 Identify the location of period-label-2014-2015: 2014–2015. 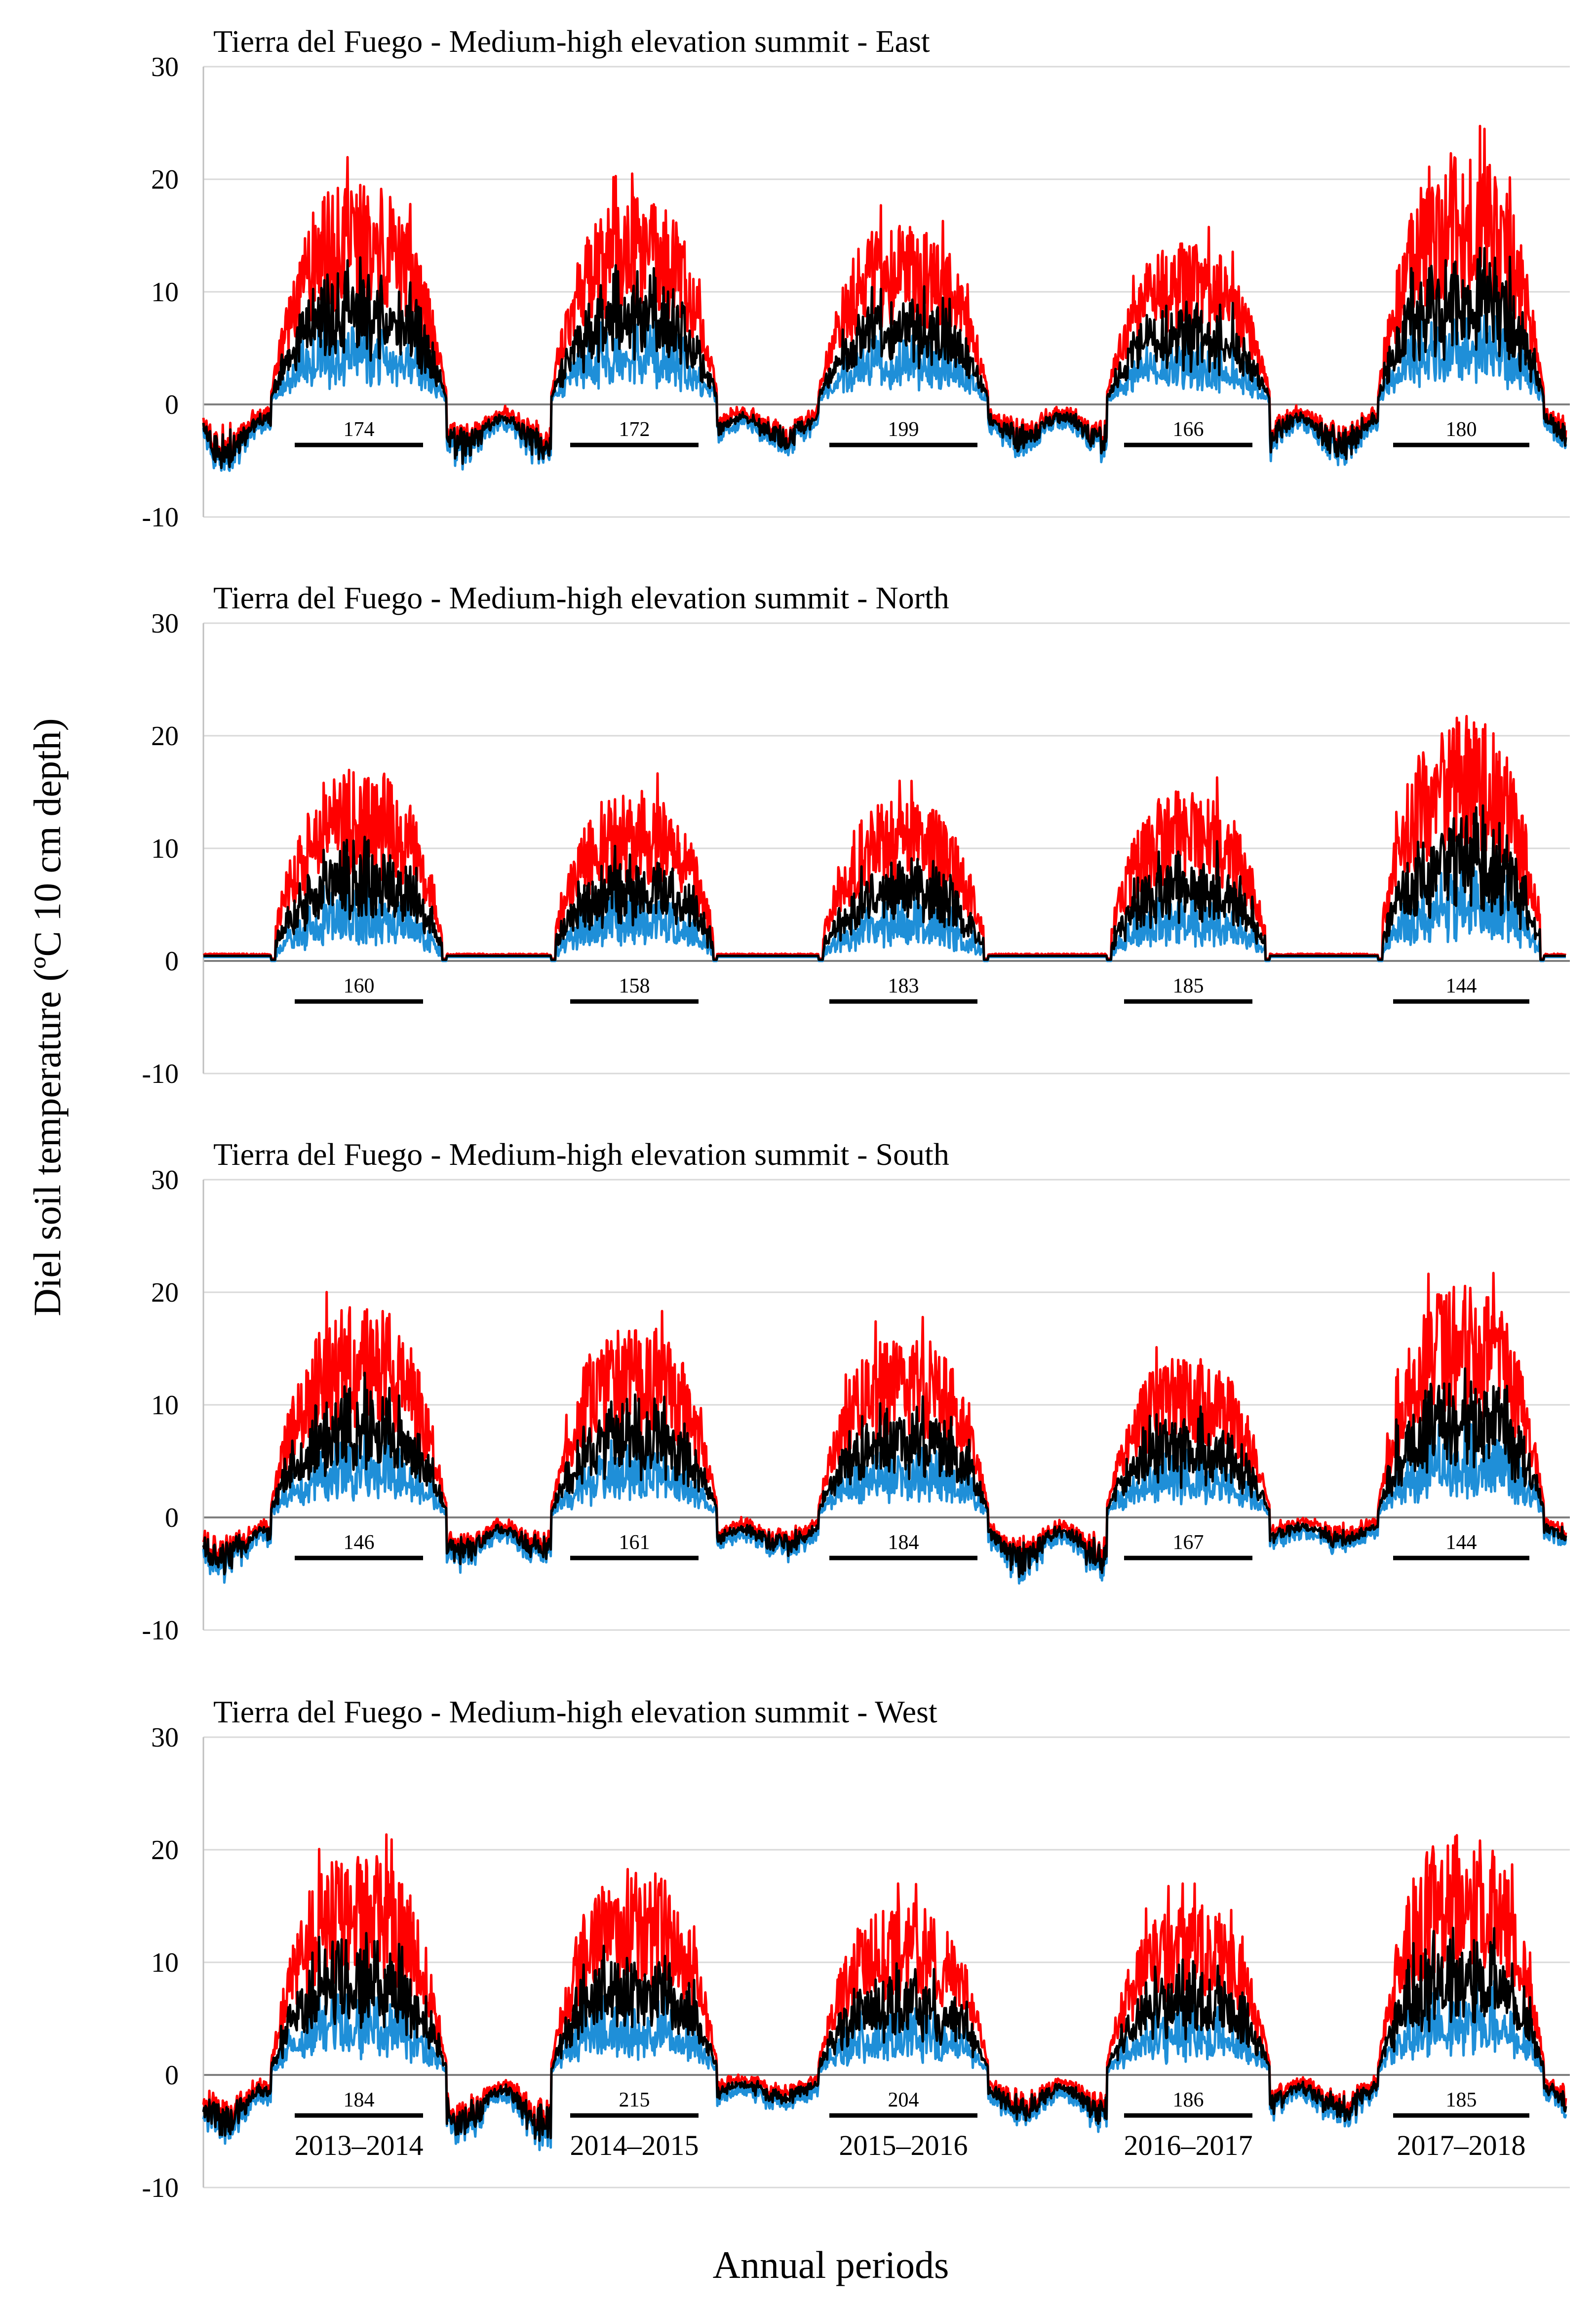
(634, 2145).